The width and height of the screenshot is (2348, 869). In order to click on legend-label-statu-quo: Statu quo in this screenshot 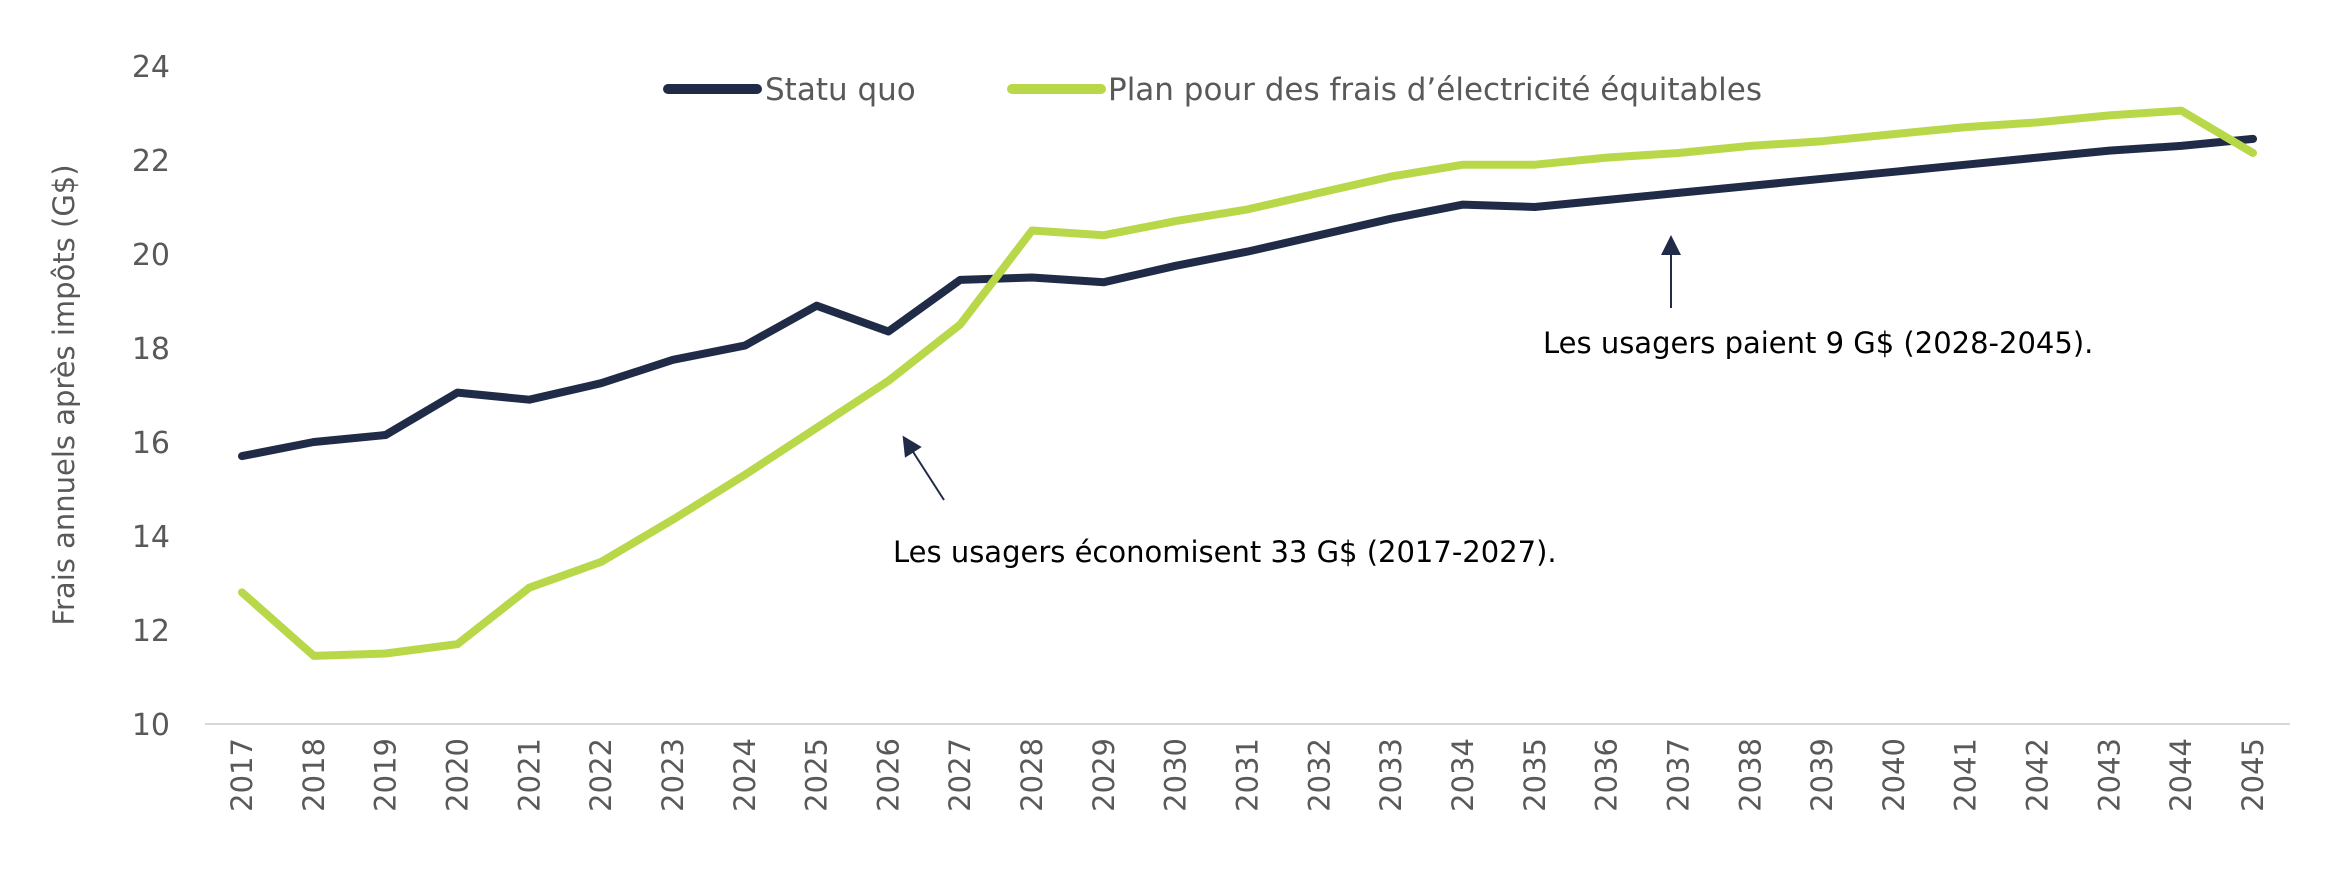, I will do `click(840, 90)`.